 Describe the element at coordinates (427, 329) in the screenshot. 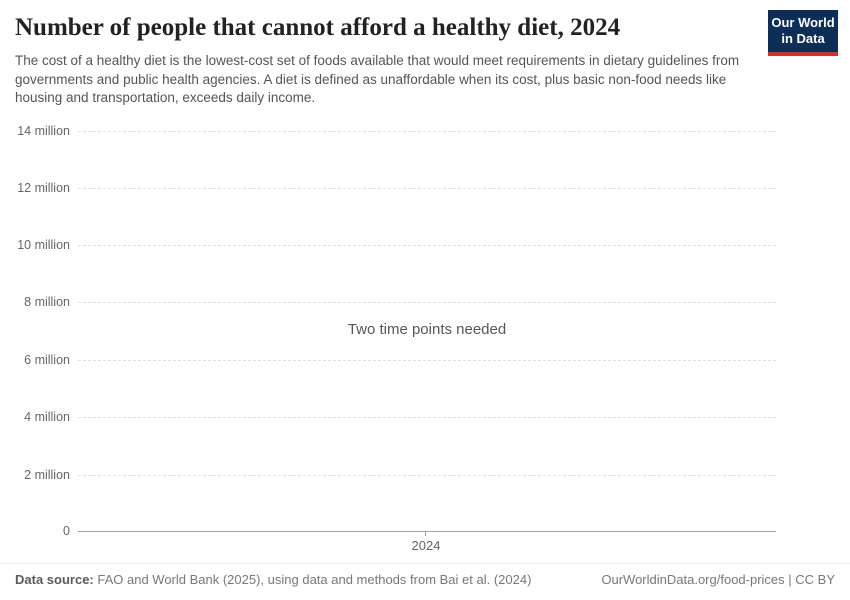

I see `chart-empty-message: Two time points needed` at that location.